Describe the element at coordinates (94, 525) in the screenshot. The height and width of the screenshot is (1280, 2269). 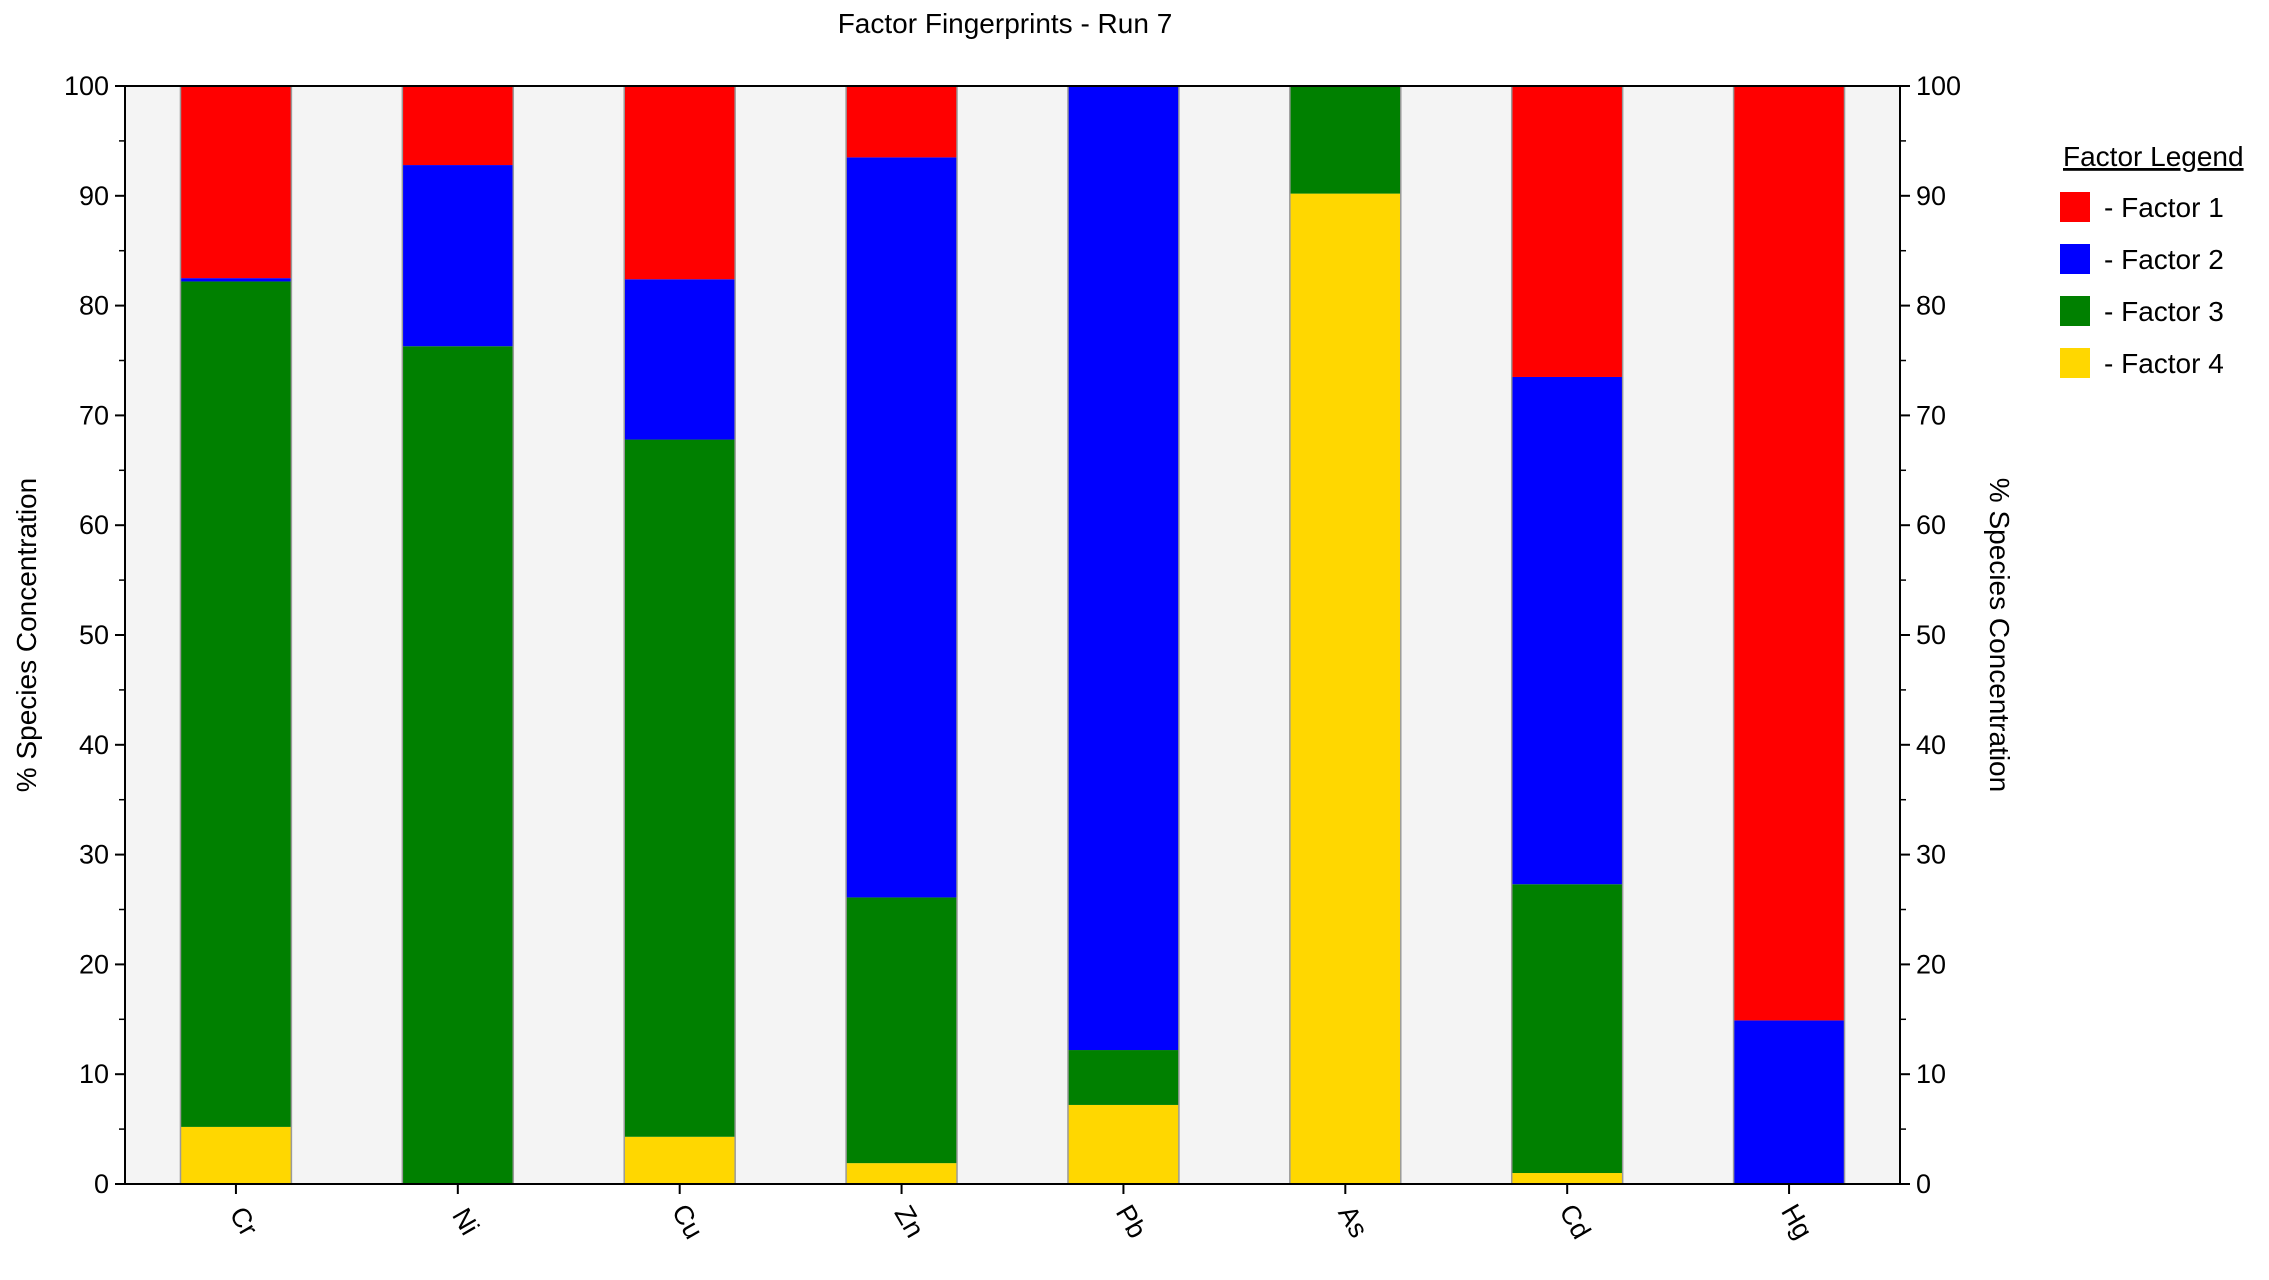
I see `y-tick-label-left: 60` at that location.